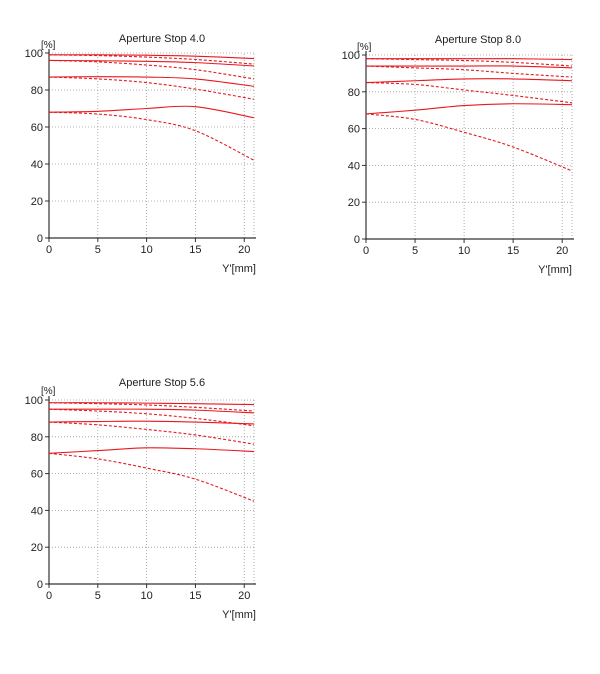 This screenshot has width=600, height=674. What do you see at coordinates (478, 40) in the screenshot?
I see `chart-title: Aperture Stop 8.0` at bounding box center [478, 40].